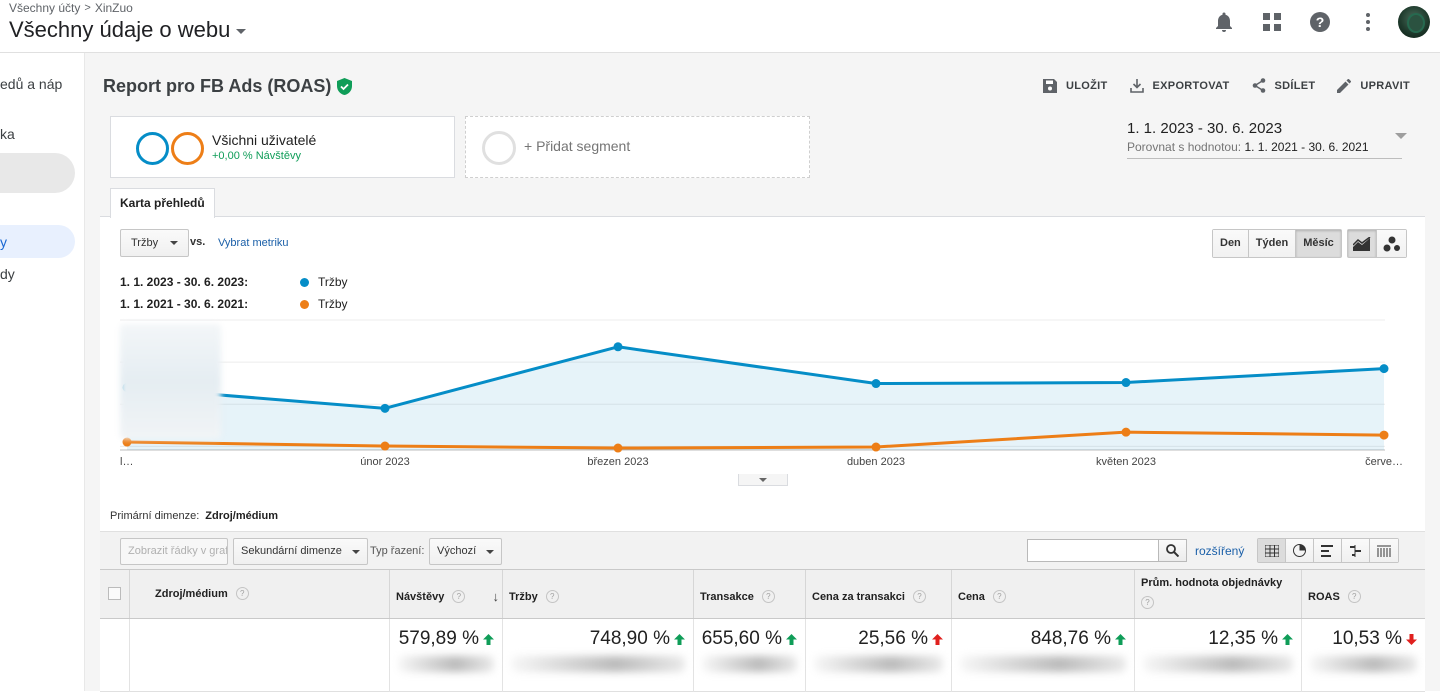 The image size is (1440, 692). I want to click on pivot-view-icon, so click(1384, 550).